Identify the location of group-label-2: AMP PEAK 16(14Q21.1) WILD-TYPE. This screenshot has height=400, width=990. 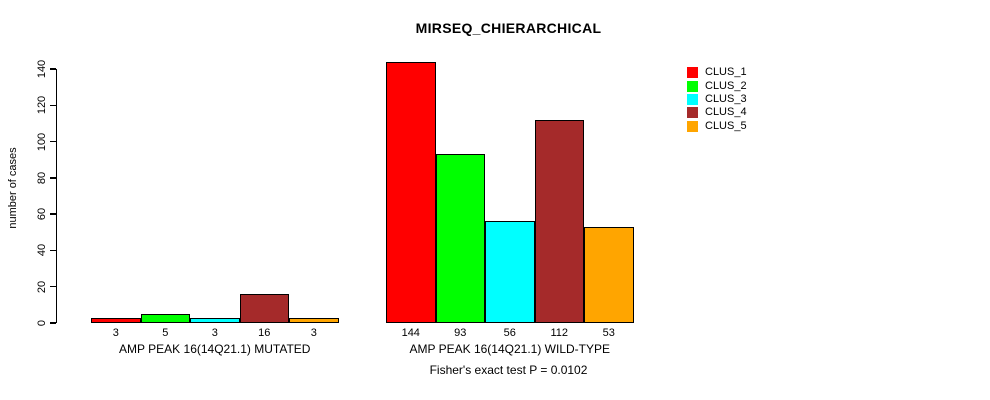
(510, 349).